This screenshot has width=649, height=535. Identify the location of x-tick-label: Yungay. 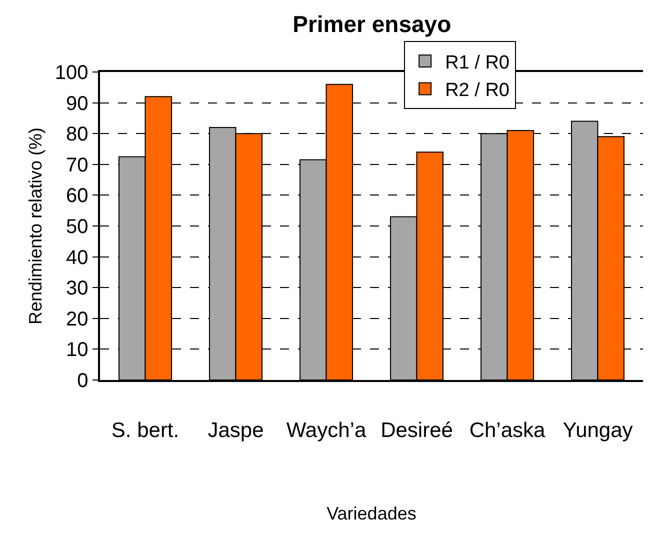
(598, 430).